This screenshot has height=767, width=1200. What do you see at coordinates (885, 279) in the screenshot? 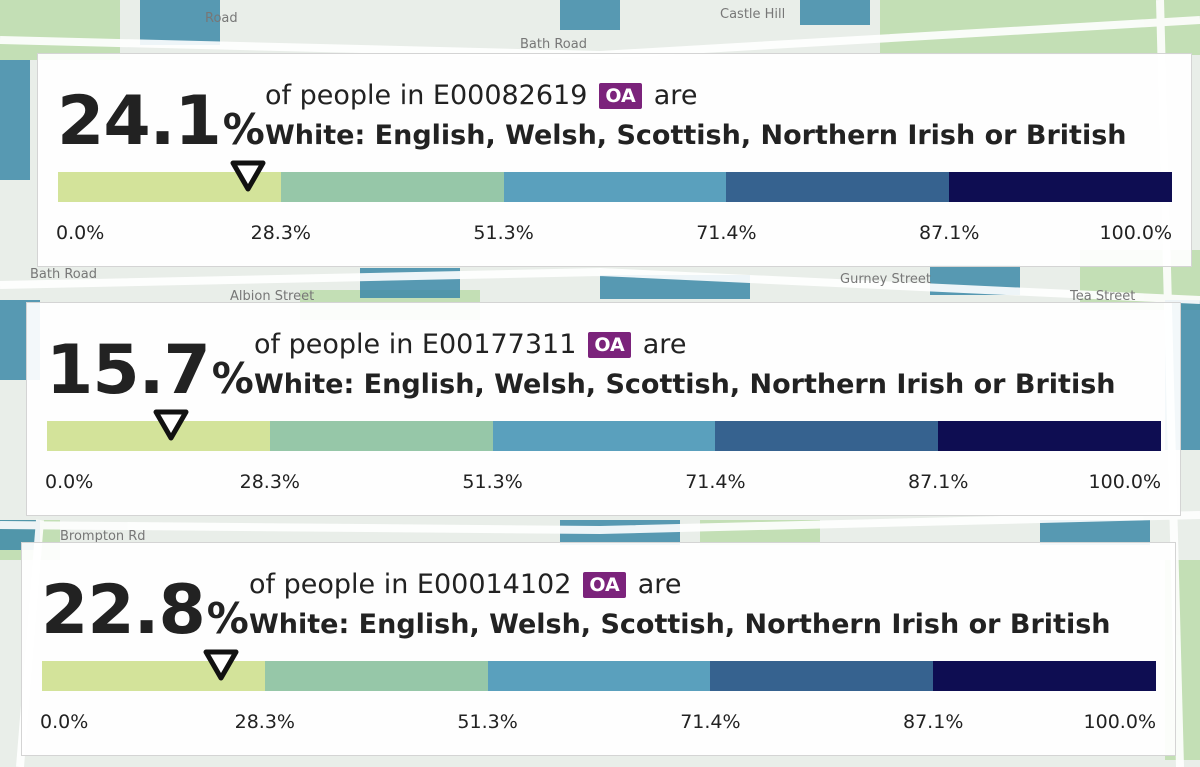
I see `map-label: Gurney Street` at bounding box center [885, 279].